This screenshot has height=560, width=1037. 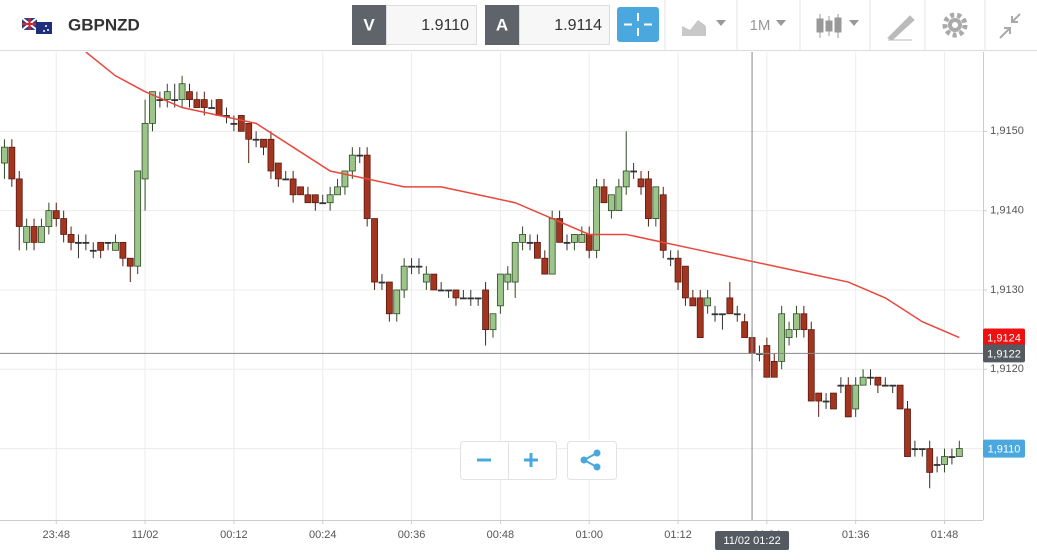 I want to click on crosshair-time-label: 11/02 01:22, so click(x=751, y=541).